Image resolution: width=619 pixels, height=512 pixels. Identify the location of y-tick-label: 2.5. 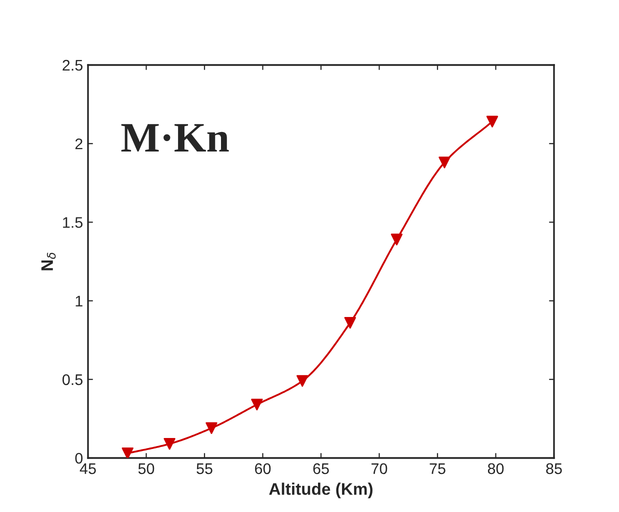
(72, 65).